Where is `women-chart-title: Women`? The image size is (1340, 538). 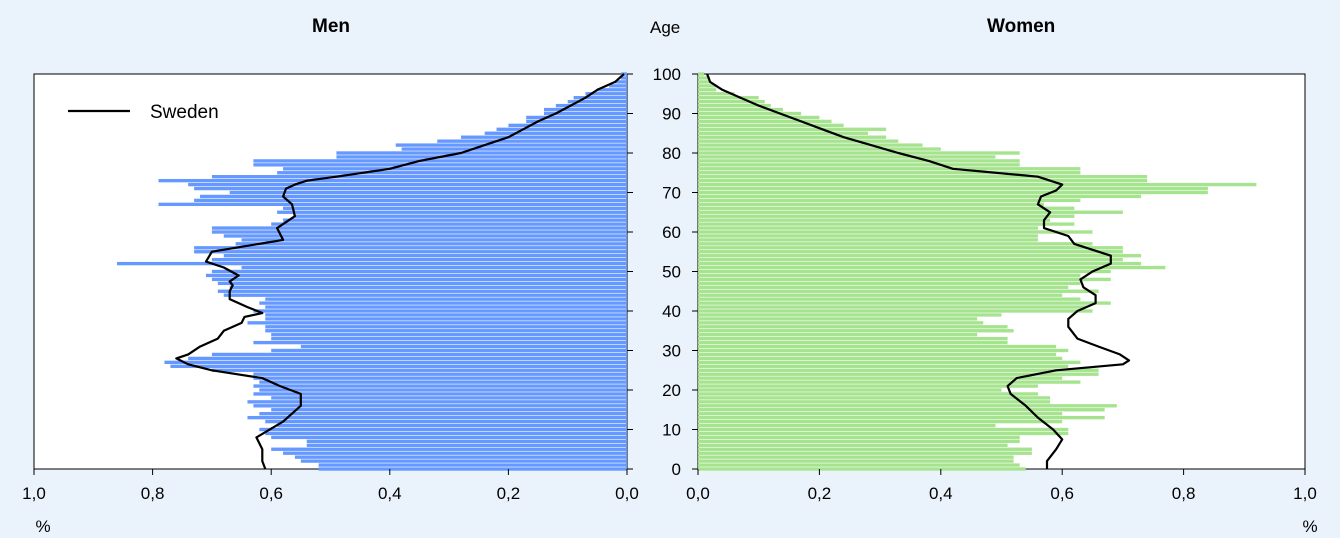
women-chart-title: Women is located at coordinates (1021, 26).